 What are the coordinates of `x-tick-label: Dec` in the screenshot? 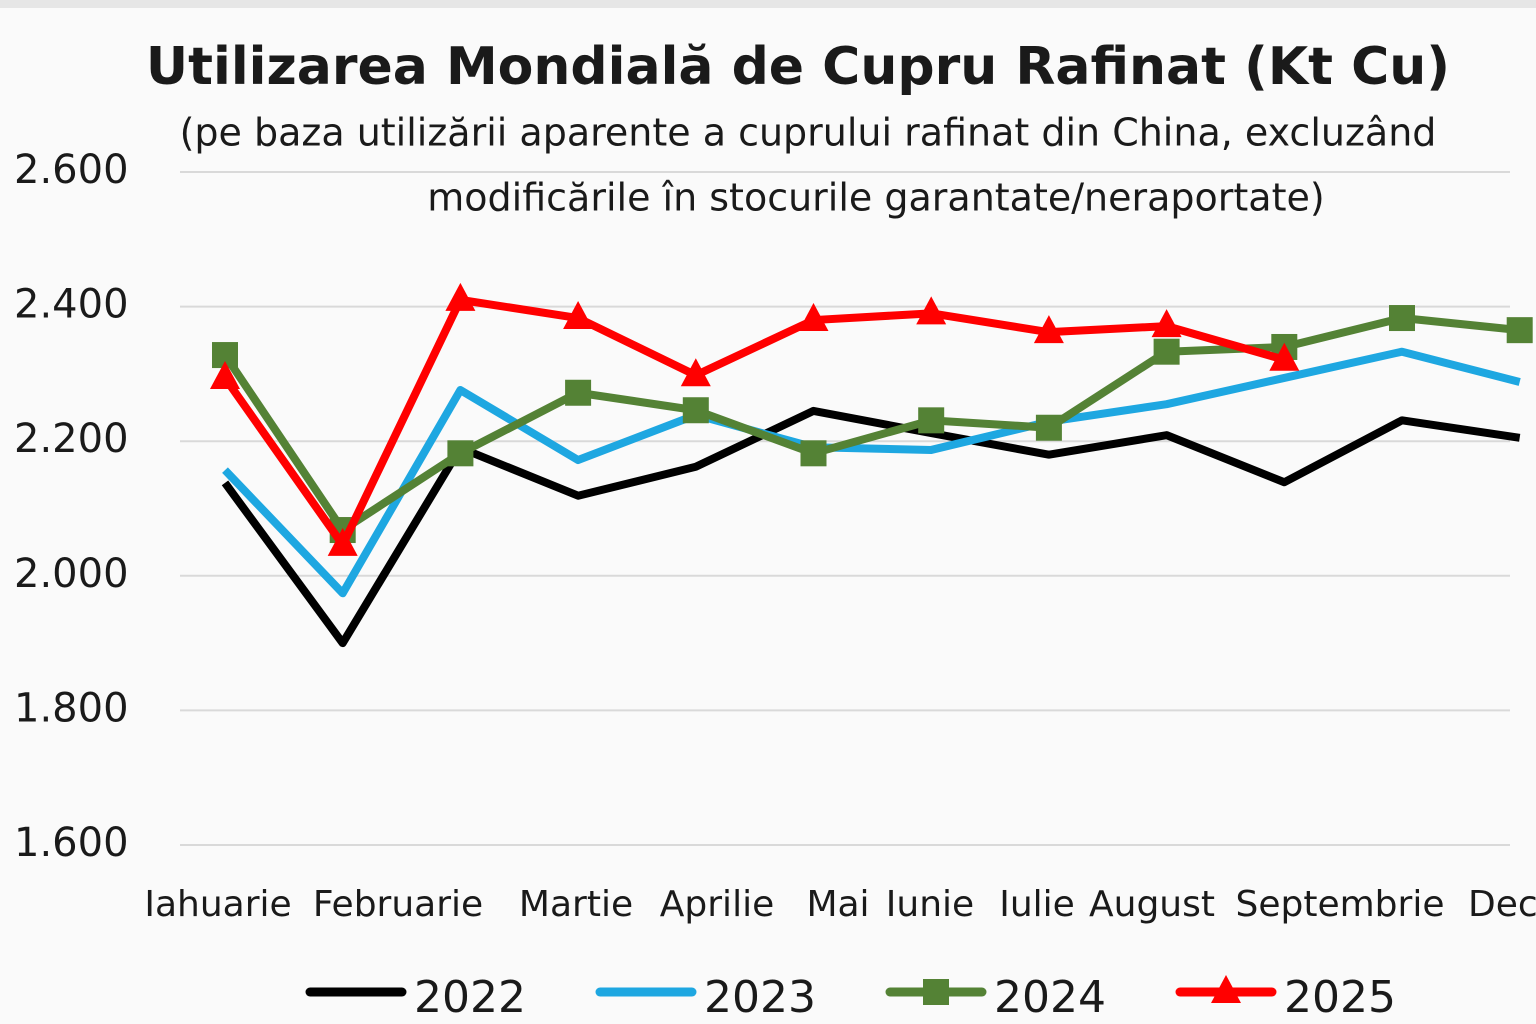 It's located at (1502, 904).